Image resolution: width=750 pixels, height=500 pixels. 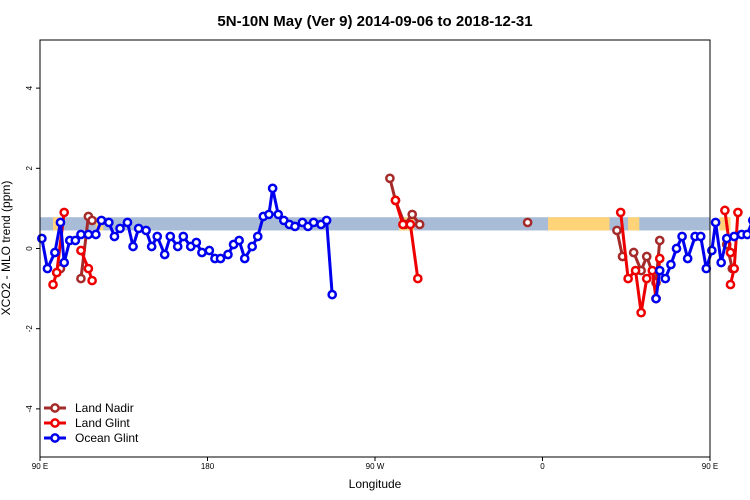 I want to click on legend-label: Land Nadir, so click(x=104, y=408).